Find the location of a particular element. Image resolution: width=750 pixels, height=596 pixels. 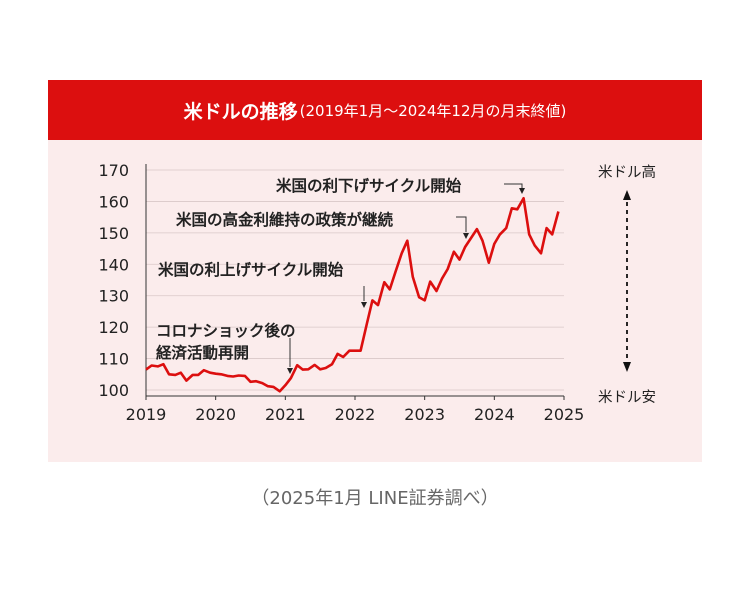

x-tick-label: 2025 is located at coordinates (564, 414).